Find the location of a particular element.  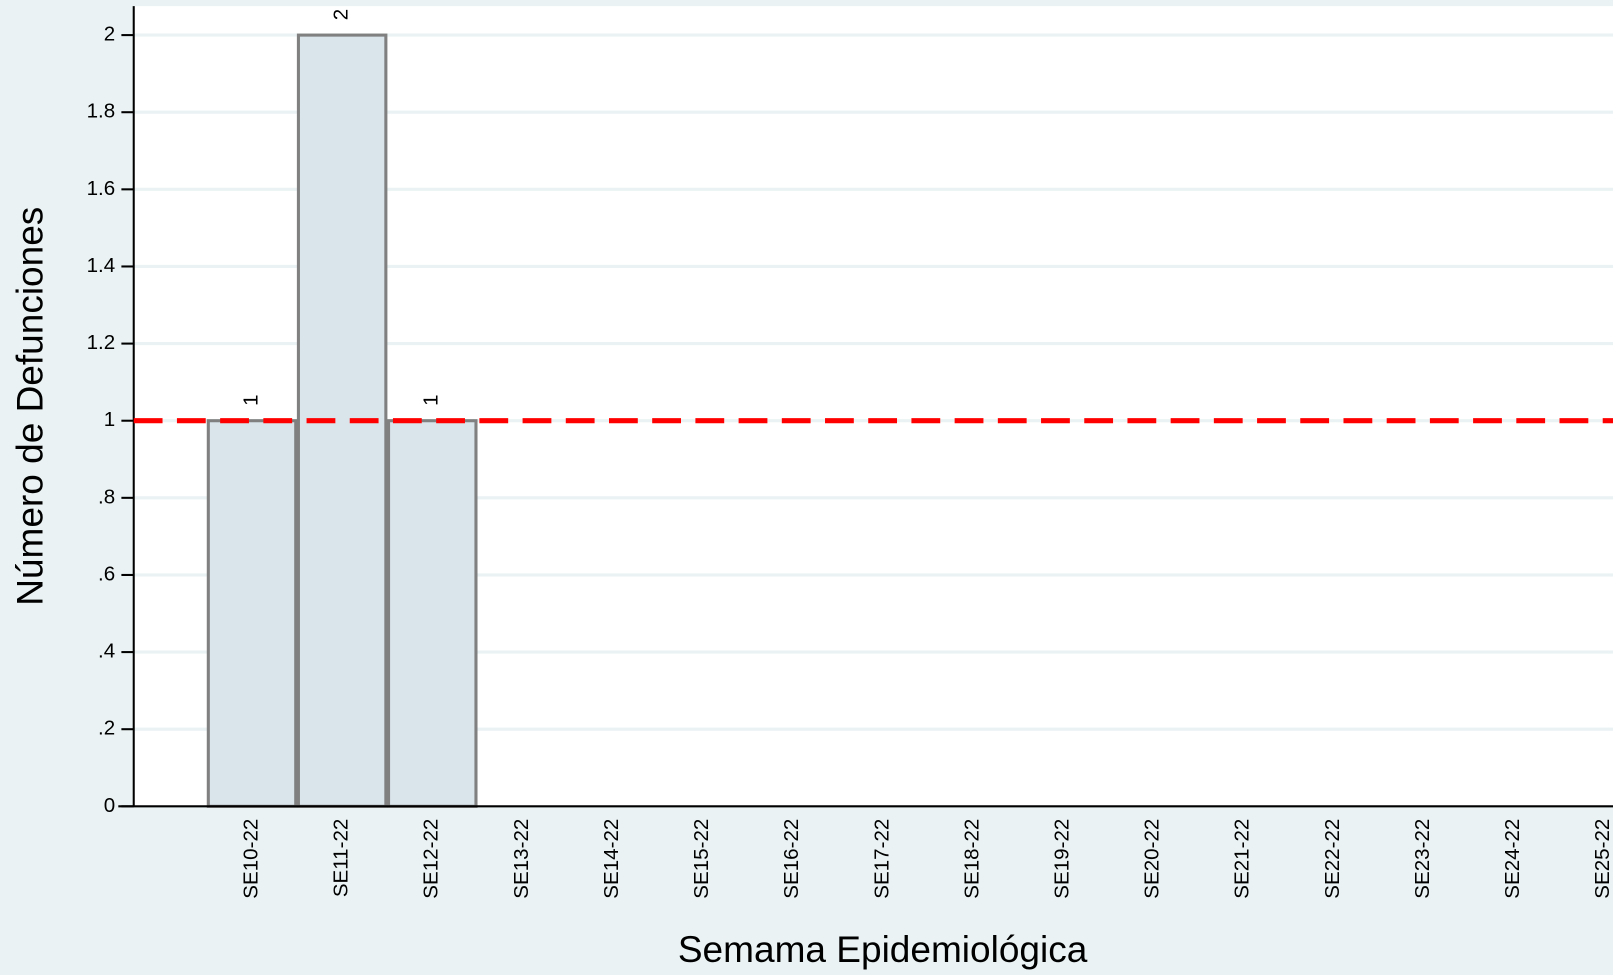

x-tick-label: SE25-22 is located at coordinates (1602, 859).